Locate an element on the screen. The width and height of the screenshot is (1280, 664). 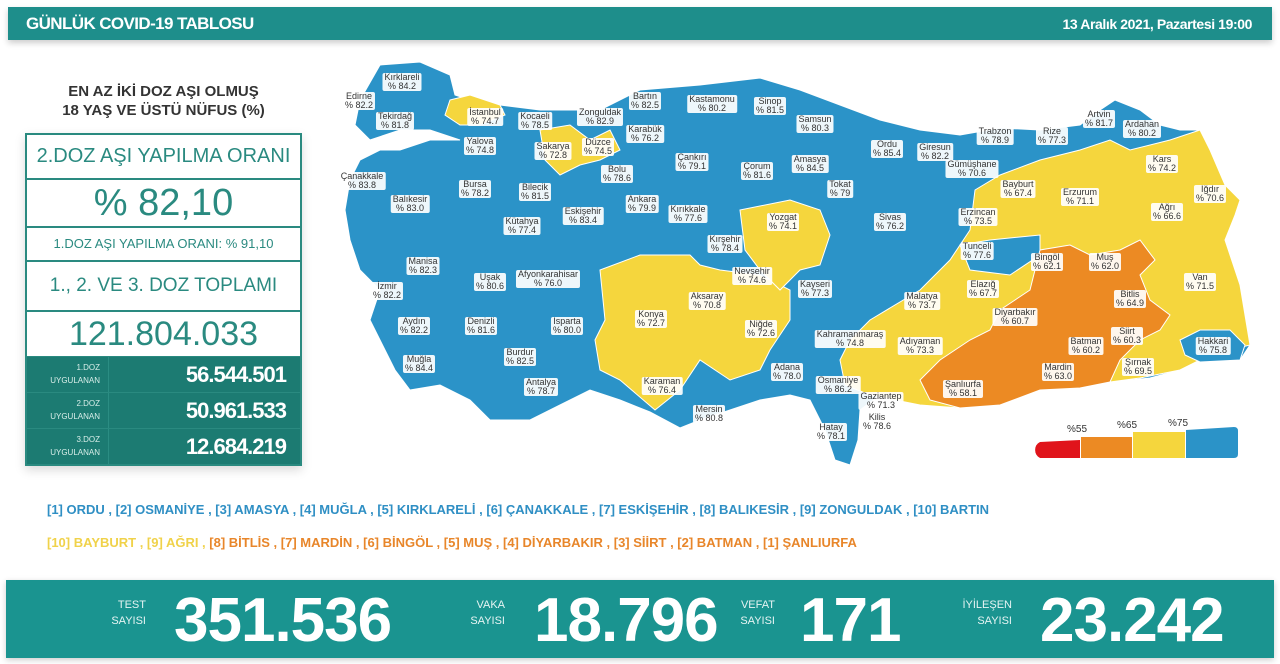
province-name: Şırnak is located at coordinates (1137, 362).